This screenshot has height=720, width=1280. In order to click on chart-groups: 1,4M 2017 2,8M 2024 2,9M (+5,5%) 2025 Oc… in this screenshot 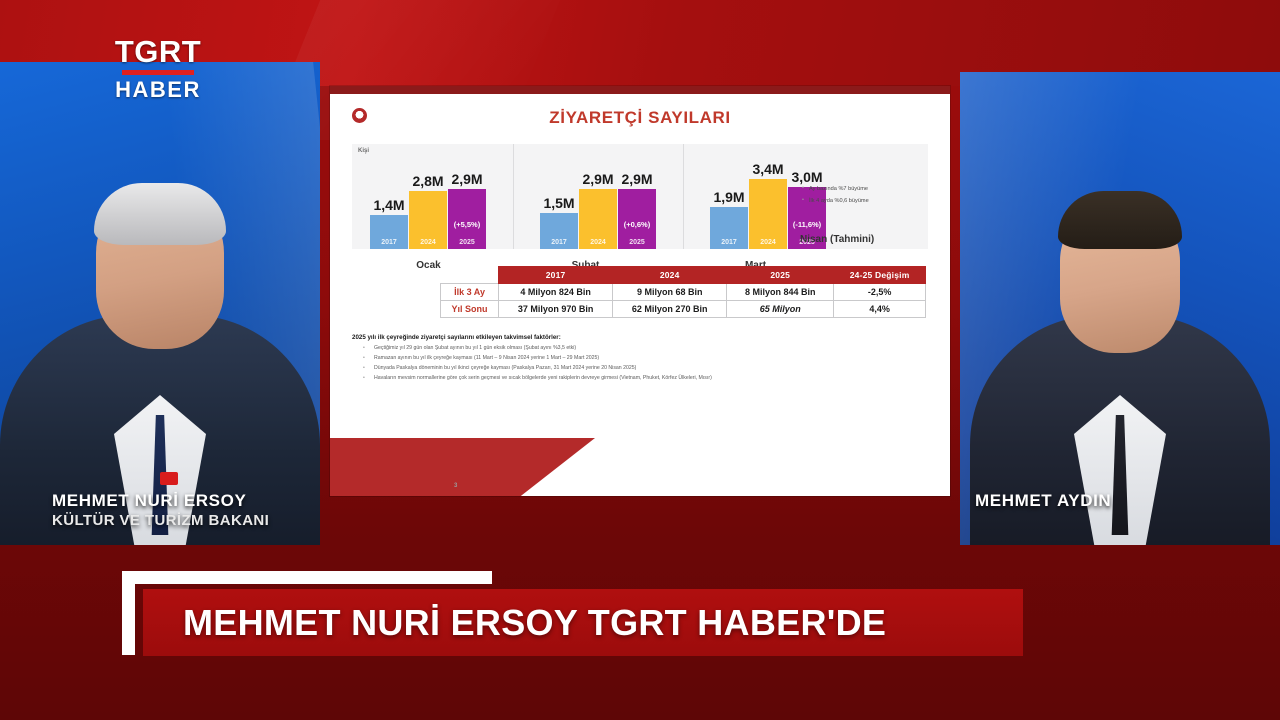, I will do `click(630, 207)`.